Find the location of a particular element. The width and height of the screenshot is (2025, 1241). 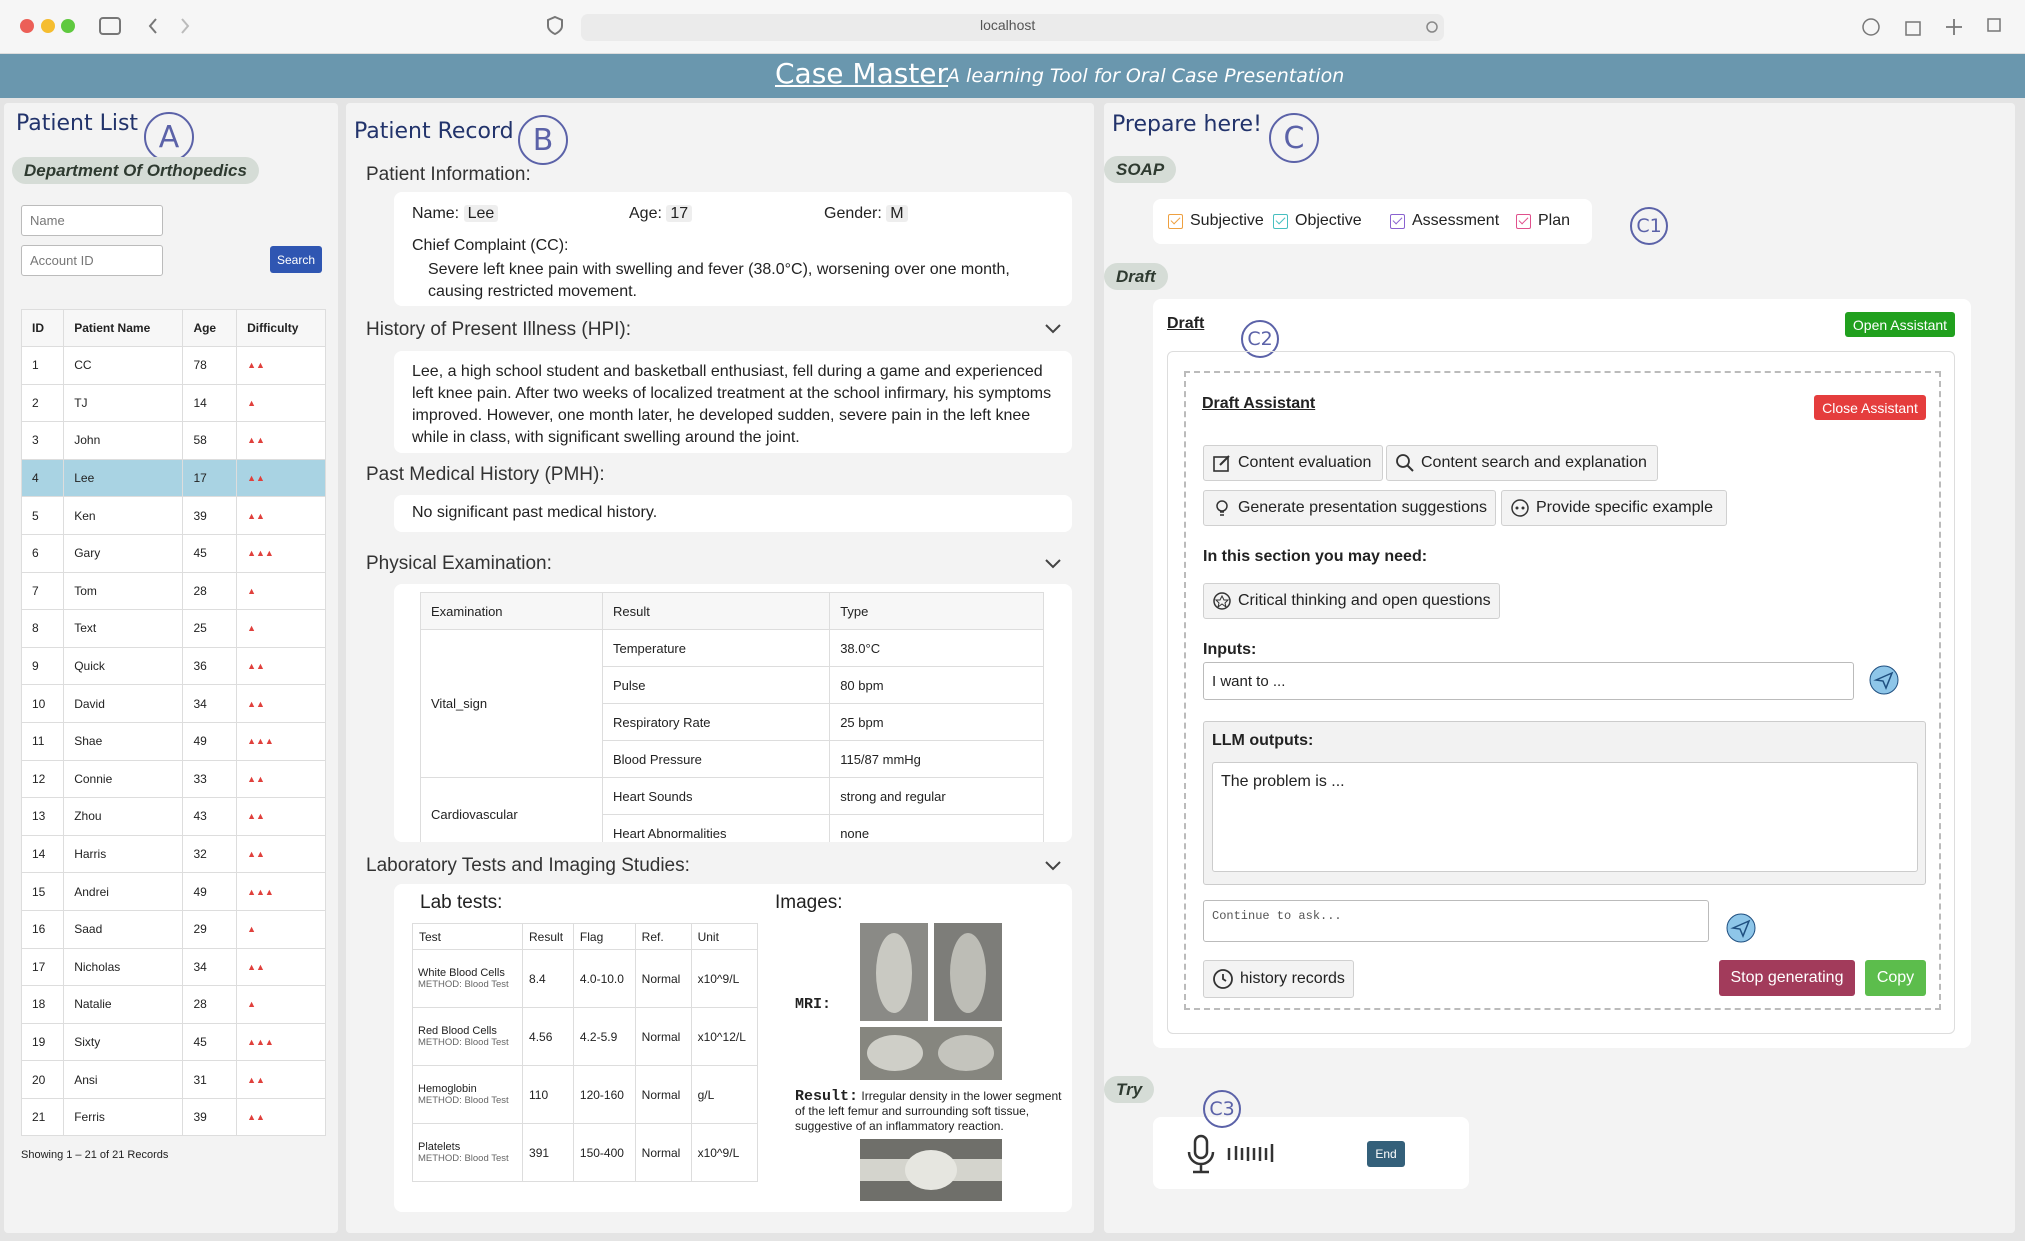

test-name: Platelets is located at coordinates (439, 1146).